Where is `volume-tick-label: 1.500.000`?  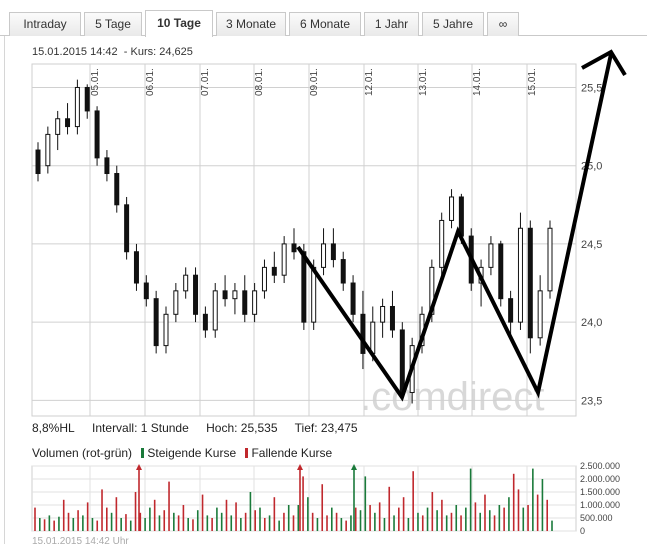 volume-tick-label: 1.500.000 is located at coordinates (600, 492).